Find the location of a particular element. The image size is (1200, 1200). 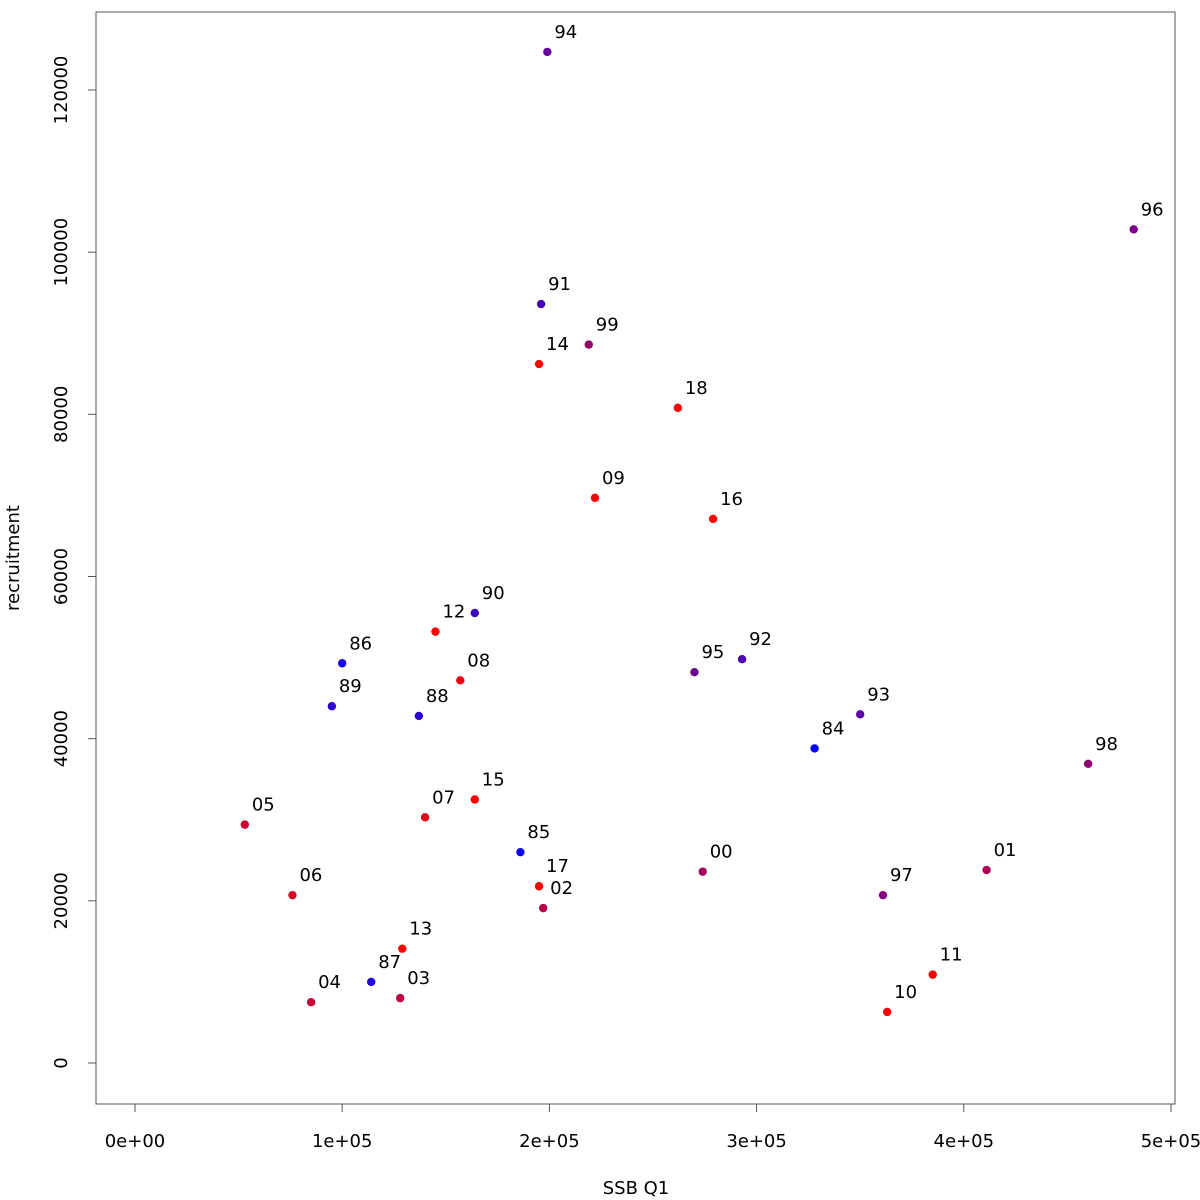

point-label: 11 is located at coordinates (951, 955).